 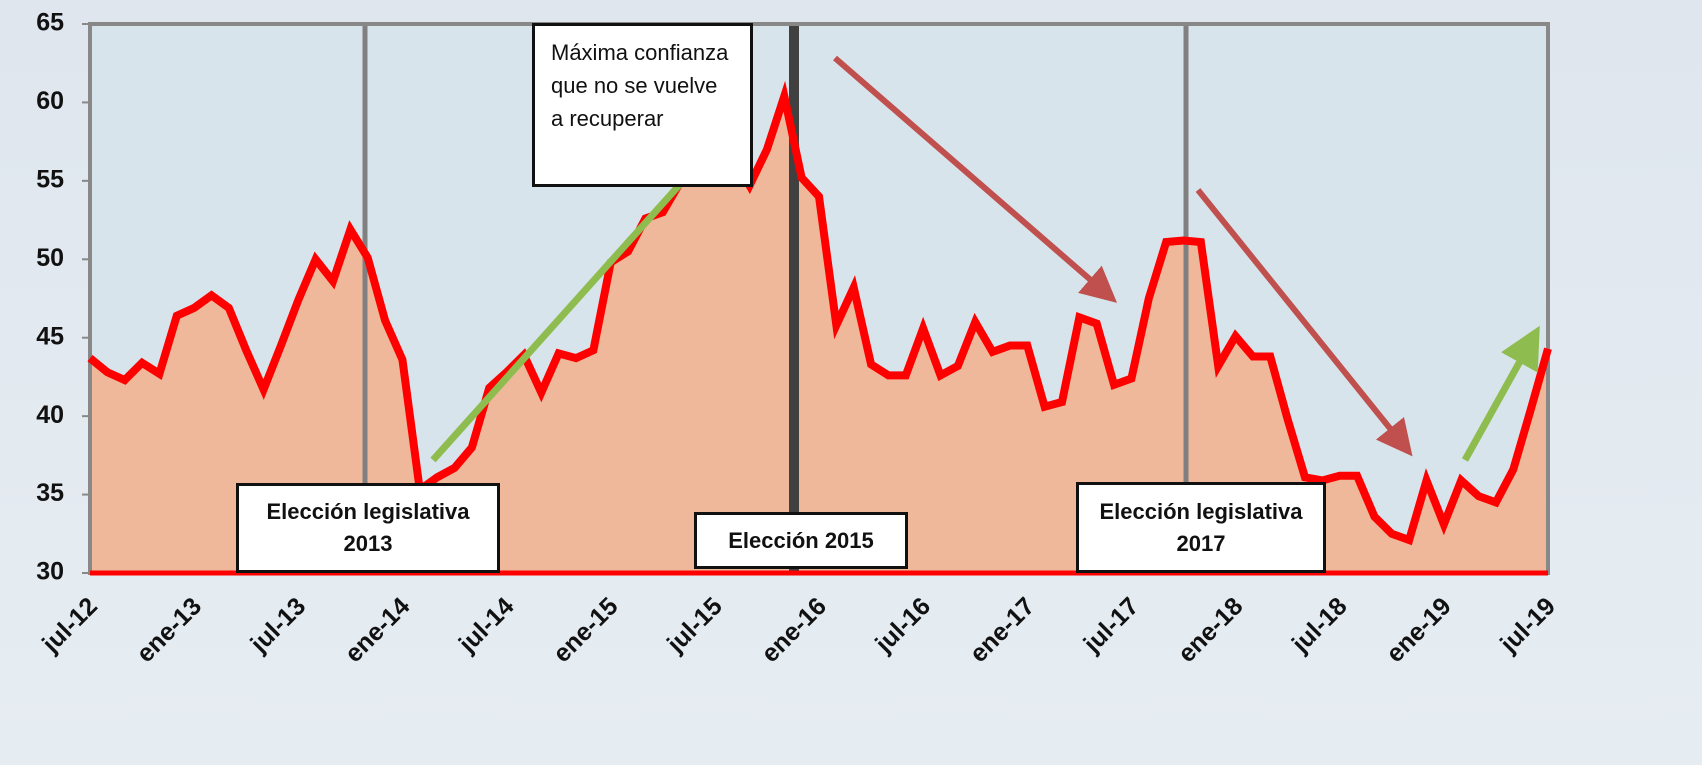 I want to click on y-tick-label: 35, so click(x=50, y=493).